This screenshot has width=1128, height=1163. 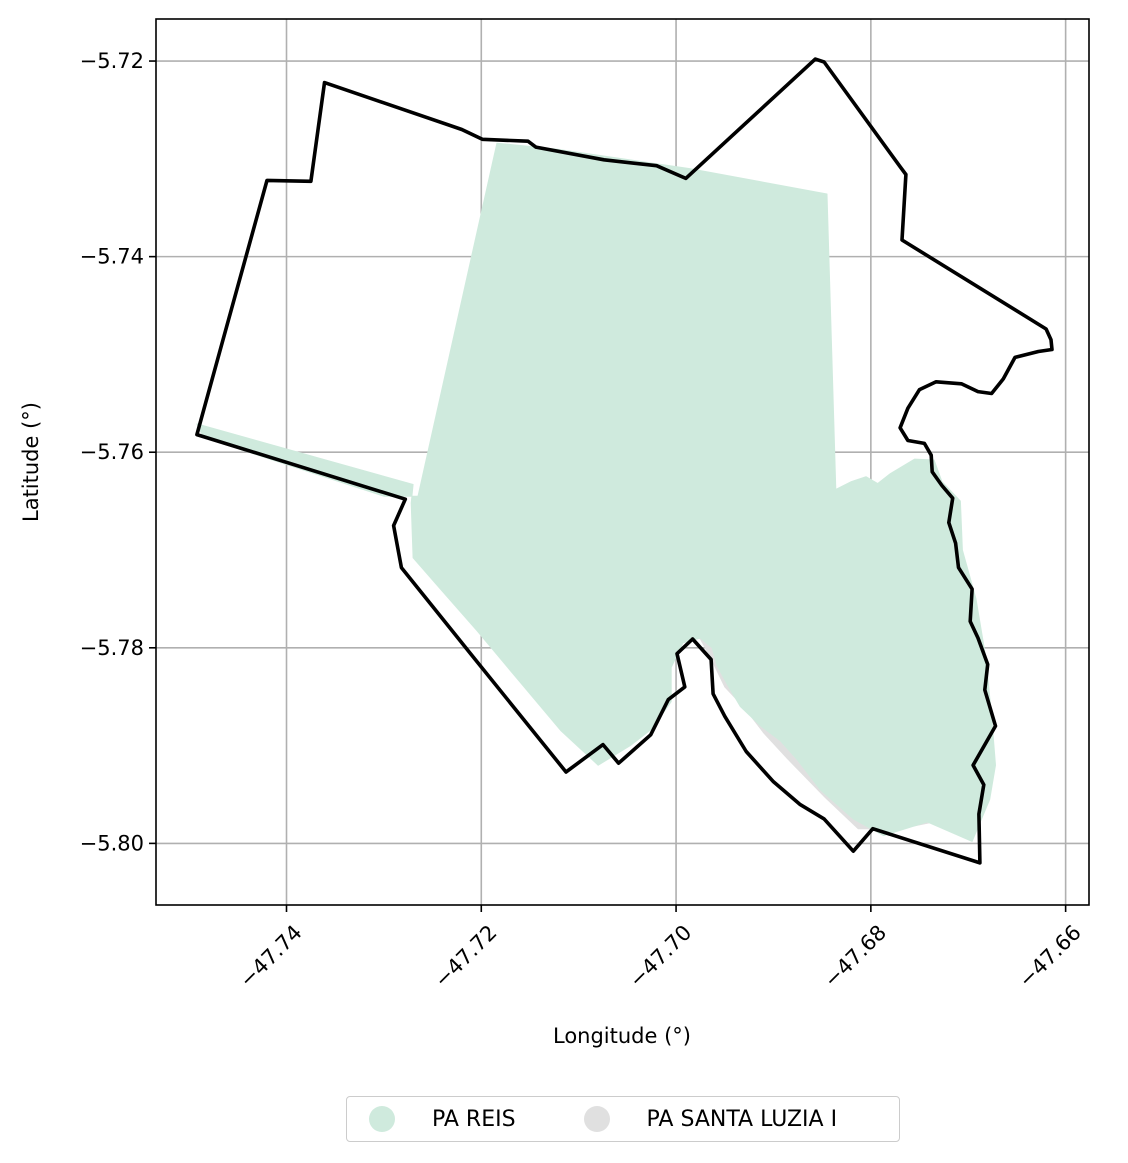 What do you see at coordinates (112, 648) in the screenshot?
I see `y-tick-label-3: −5.78` at bounding box center [112, 648].